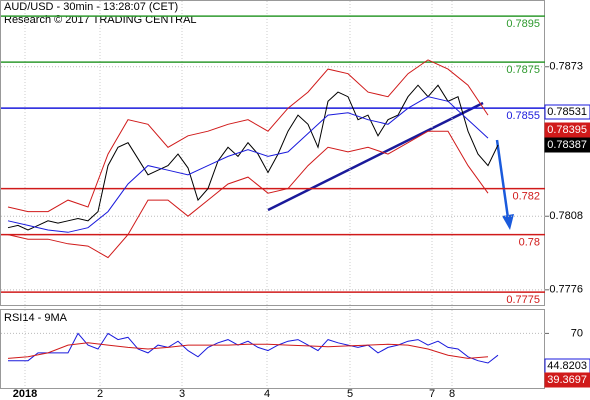 The height and width of the screenshot is (400, 590). I want to click on price-marker-label: 0.78531, so click(567, 112).